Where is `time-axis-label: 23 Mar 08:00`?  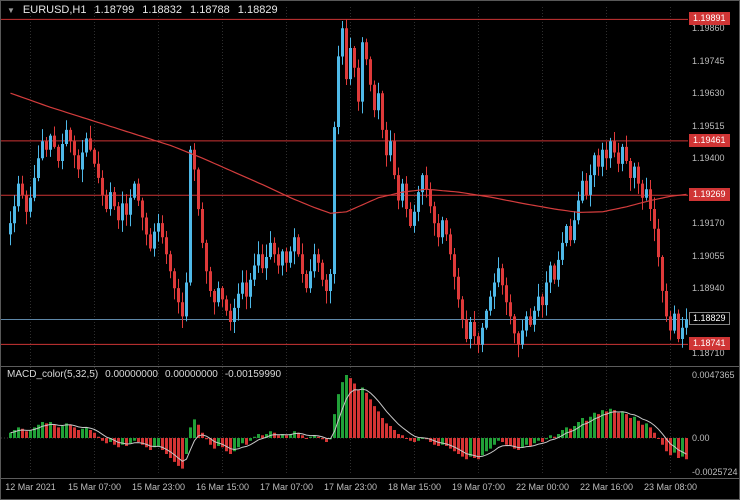 time-axis-label: 23 Mar 08:00 is located at coordinates (670, 487).